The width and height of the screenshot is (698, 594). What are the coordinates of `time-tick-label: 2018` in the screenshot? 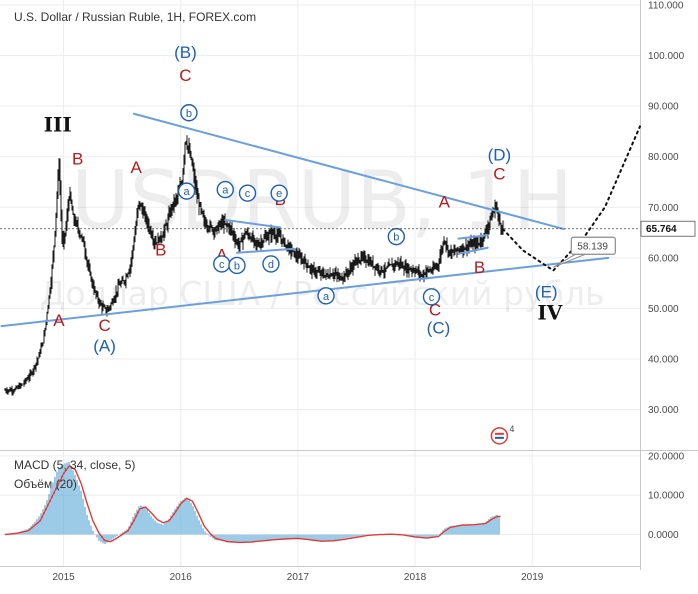 It's located at (415, 577).